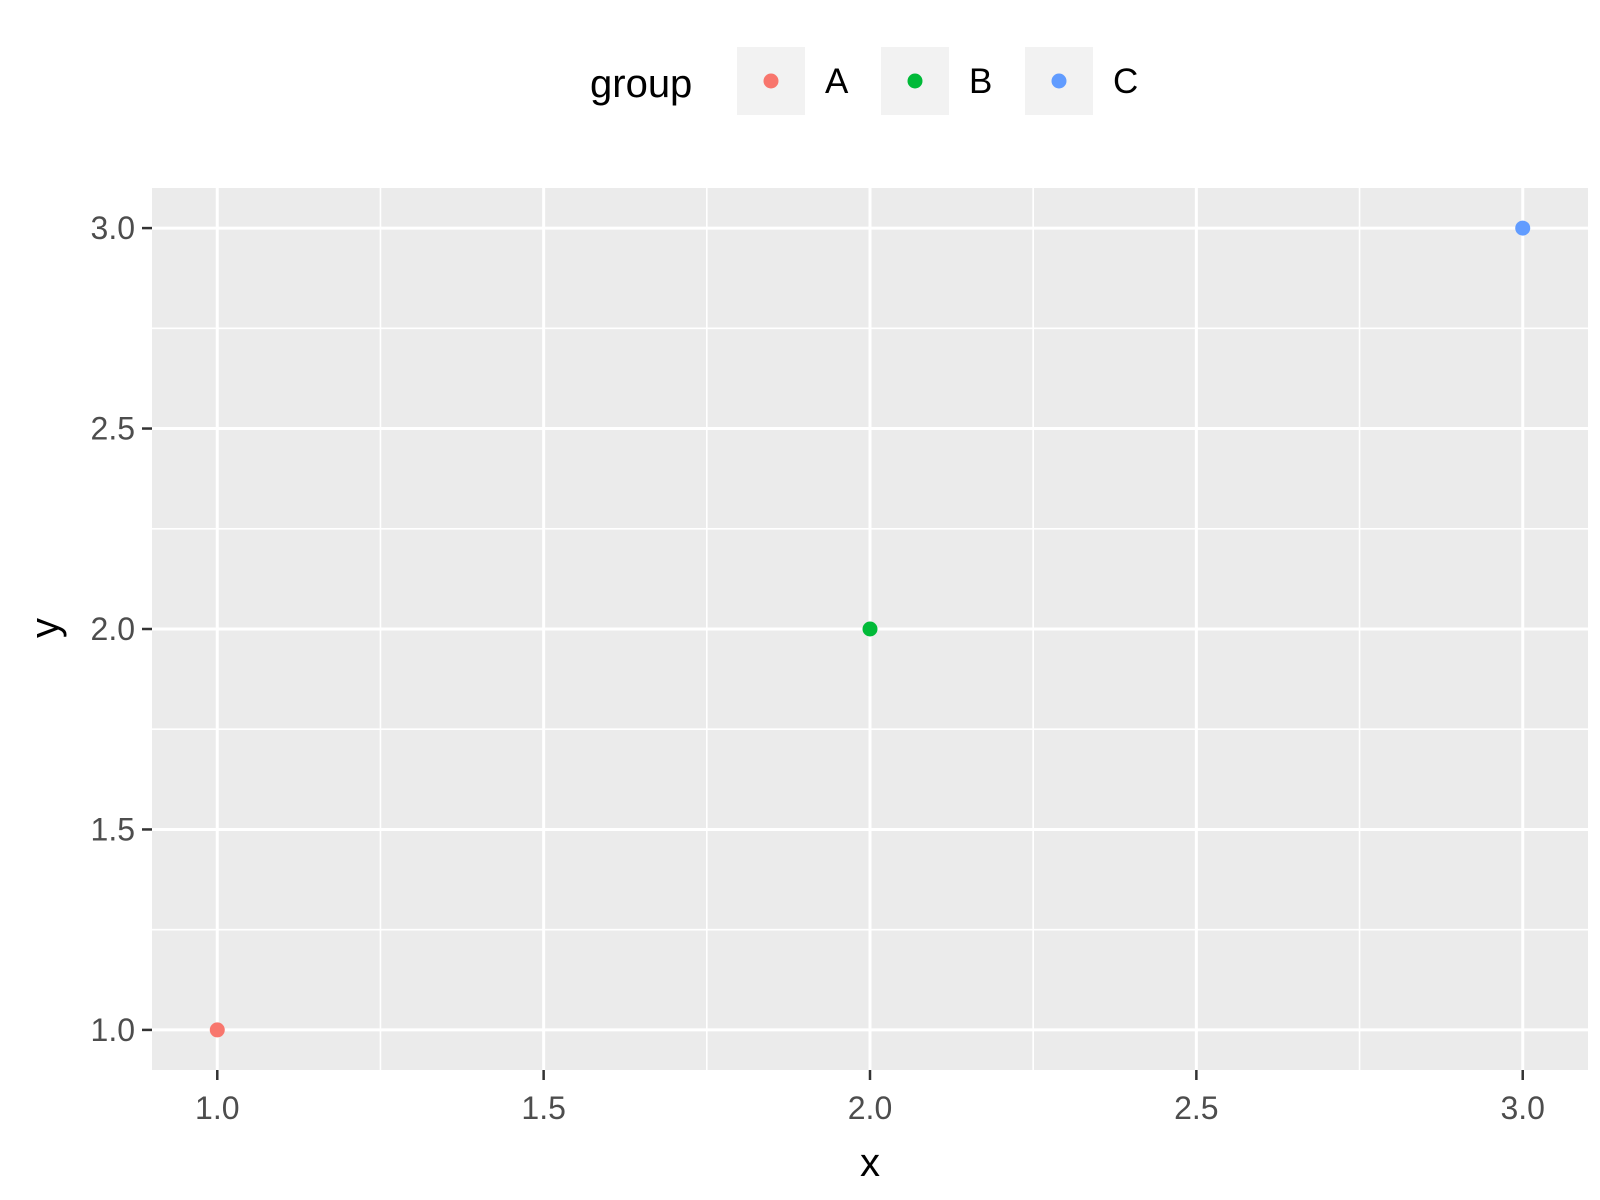 Image resolution: width=1600 pixels, height=1200 pixels. I want to click on x-tick-label: 3.0, so click(1522, 1108).